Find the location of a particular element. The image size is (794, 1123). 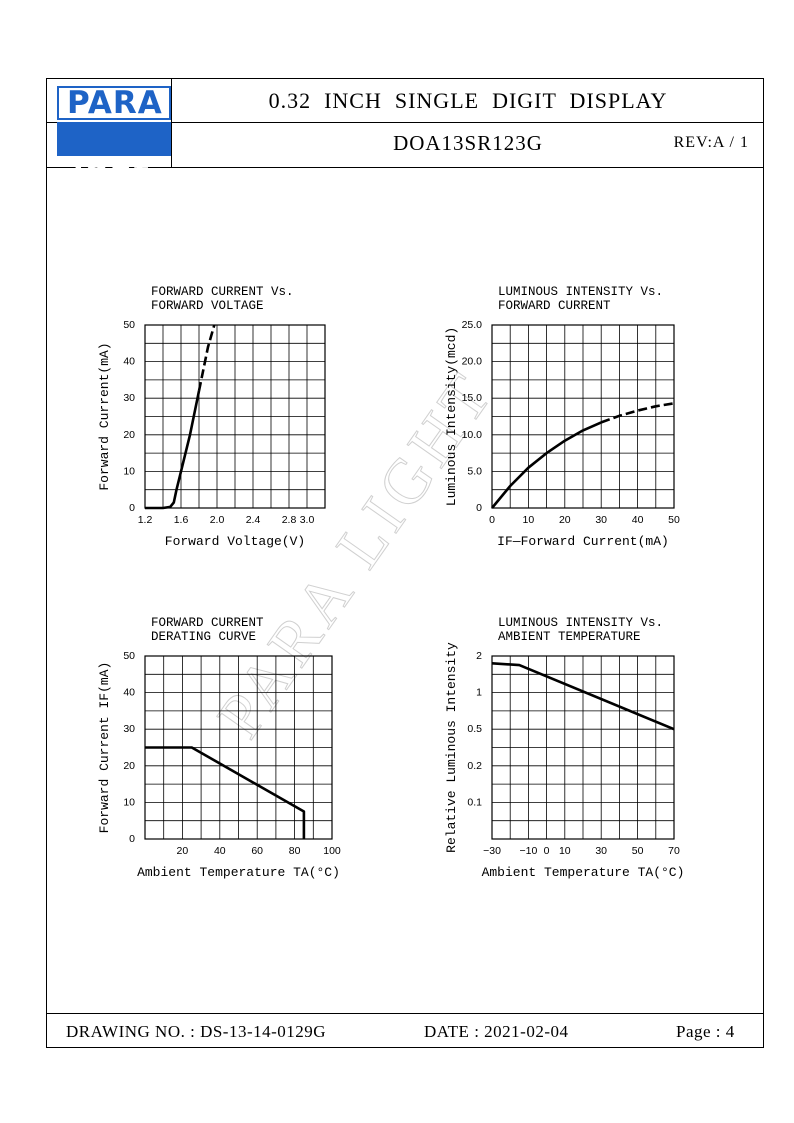

y-axis-label: Luminous Intensity(mcd) is located at coordinates (451, 416).